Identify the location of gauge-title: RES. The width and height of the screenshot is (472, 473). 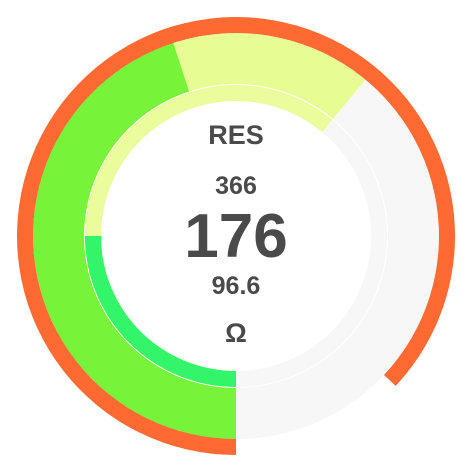
(236, 135).